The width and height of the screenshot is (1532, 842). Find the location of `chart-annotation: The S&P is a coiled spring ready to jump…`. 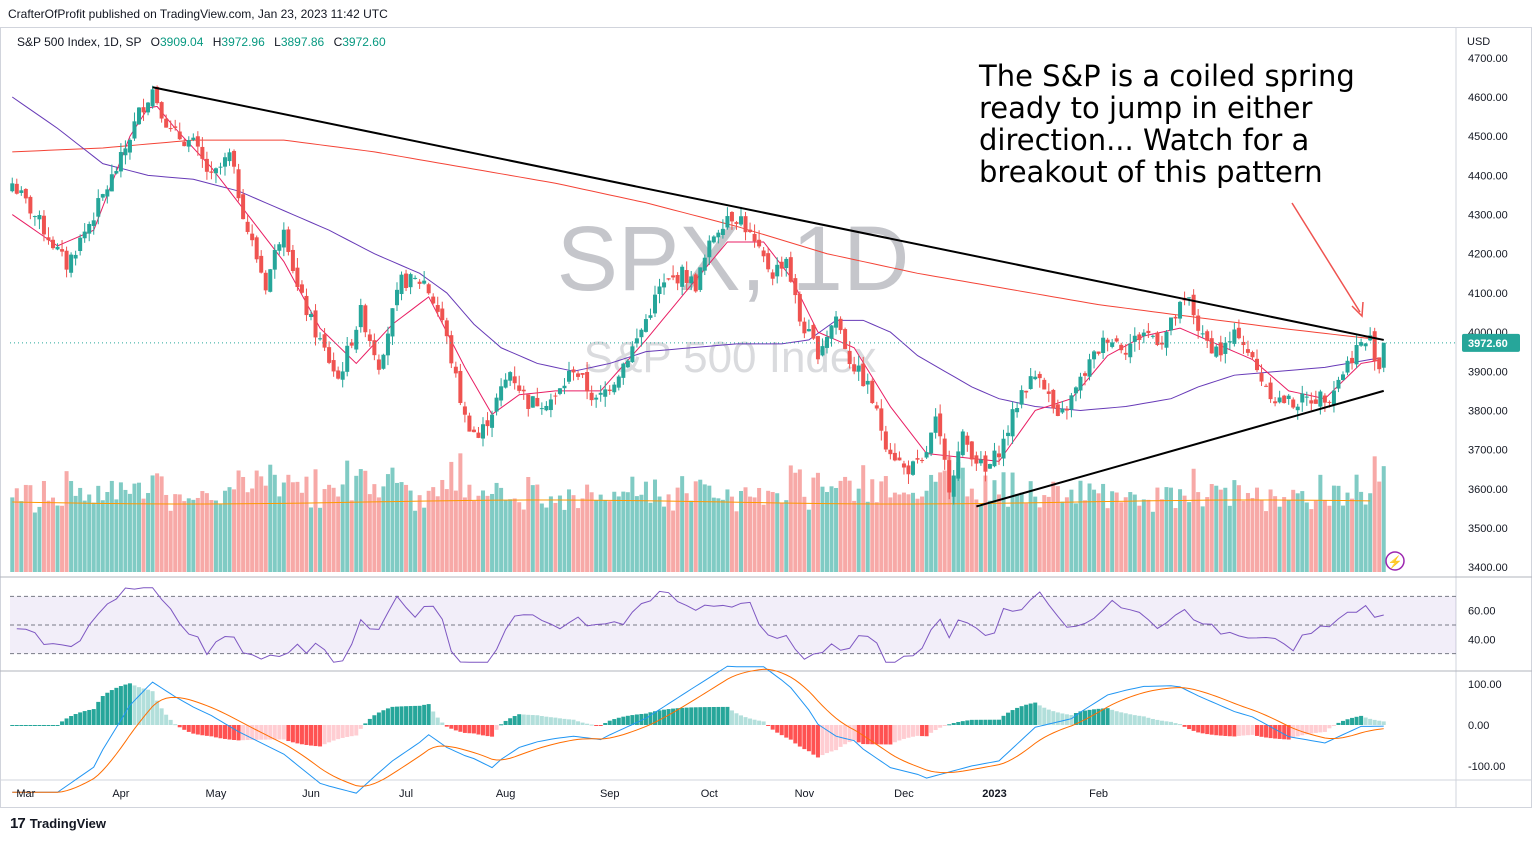

chart-annotation: The S&P is a coiled spring ready to jump… is located at coordinates (1189, 124).